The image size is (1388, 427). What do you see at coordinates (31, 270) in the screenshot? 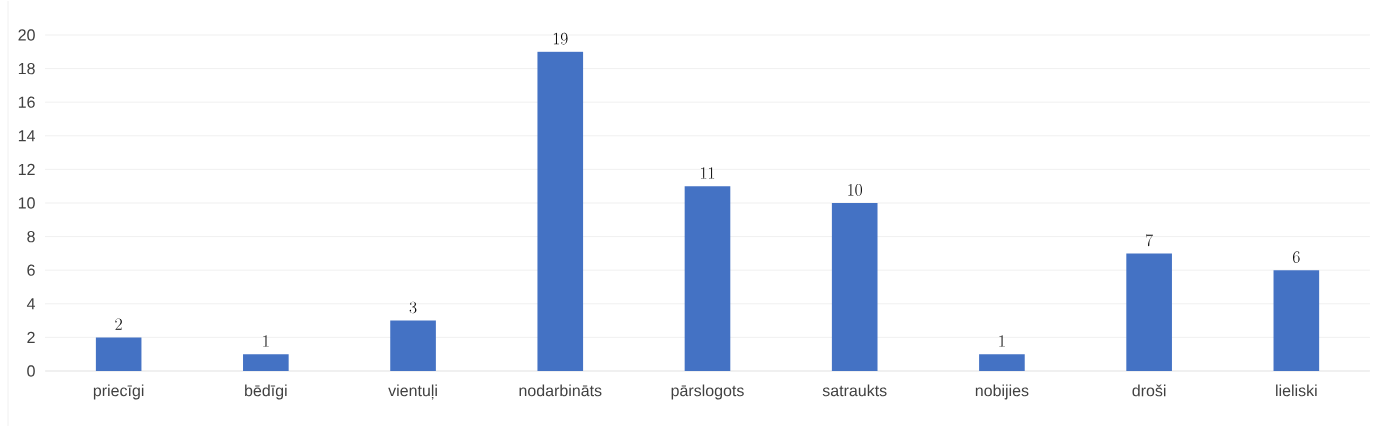
I see `y-tick-label: 6` at bounding box center [31, 270].